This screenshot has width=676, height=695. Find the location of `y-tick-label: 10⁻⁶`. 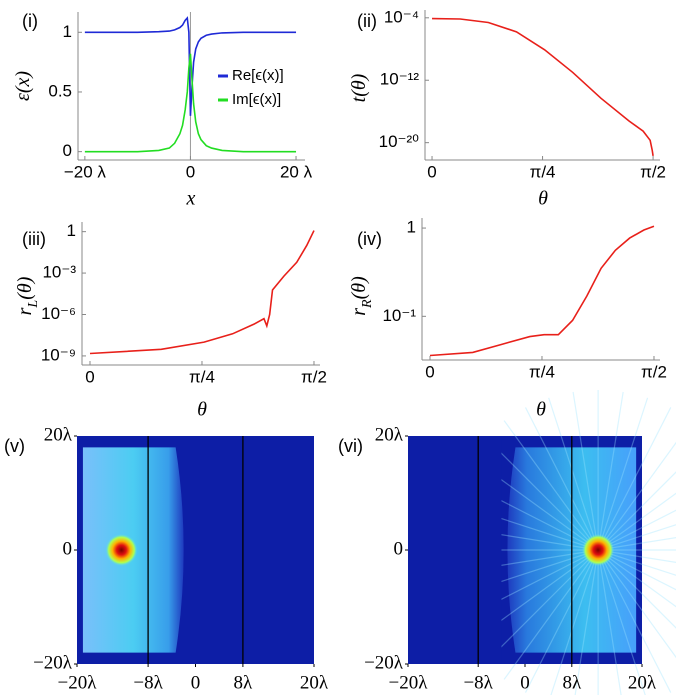

y-tick-label: 10⁻⁶ is located at coordinates (58, 313).